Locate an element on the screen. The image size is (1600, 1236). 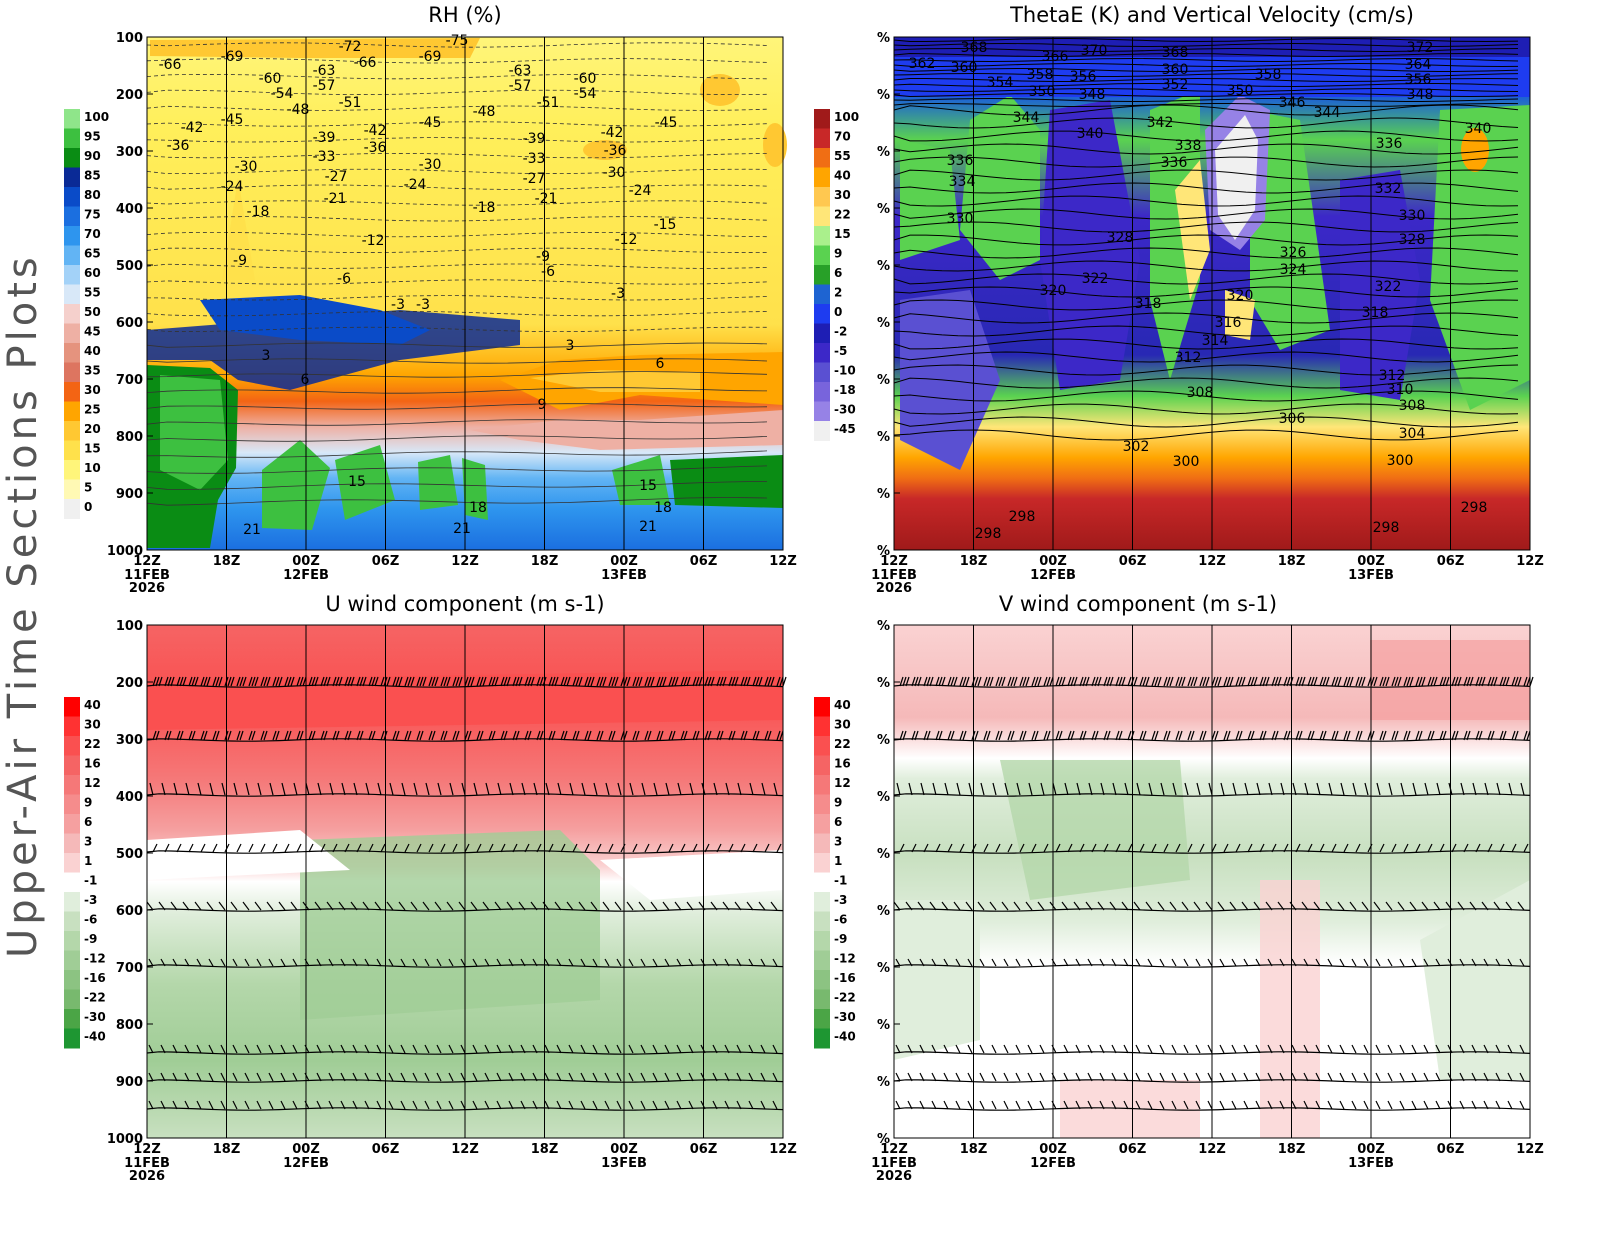
thetae-contour-label: 340 is located at coordinates (1090, 134).